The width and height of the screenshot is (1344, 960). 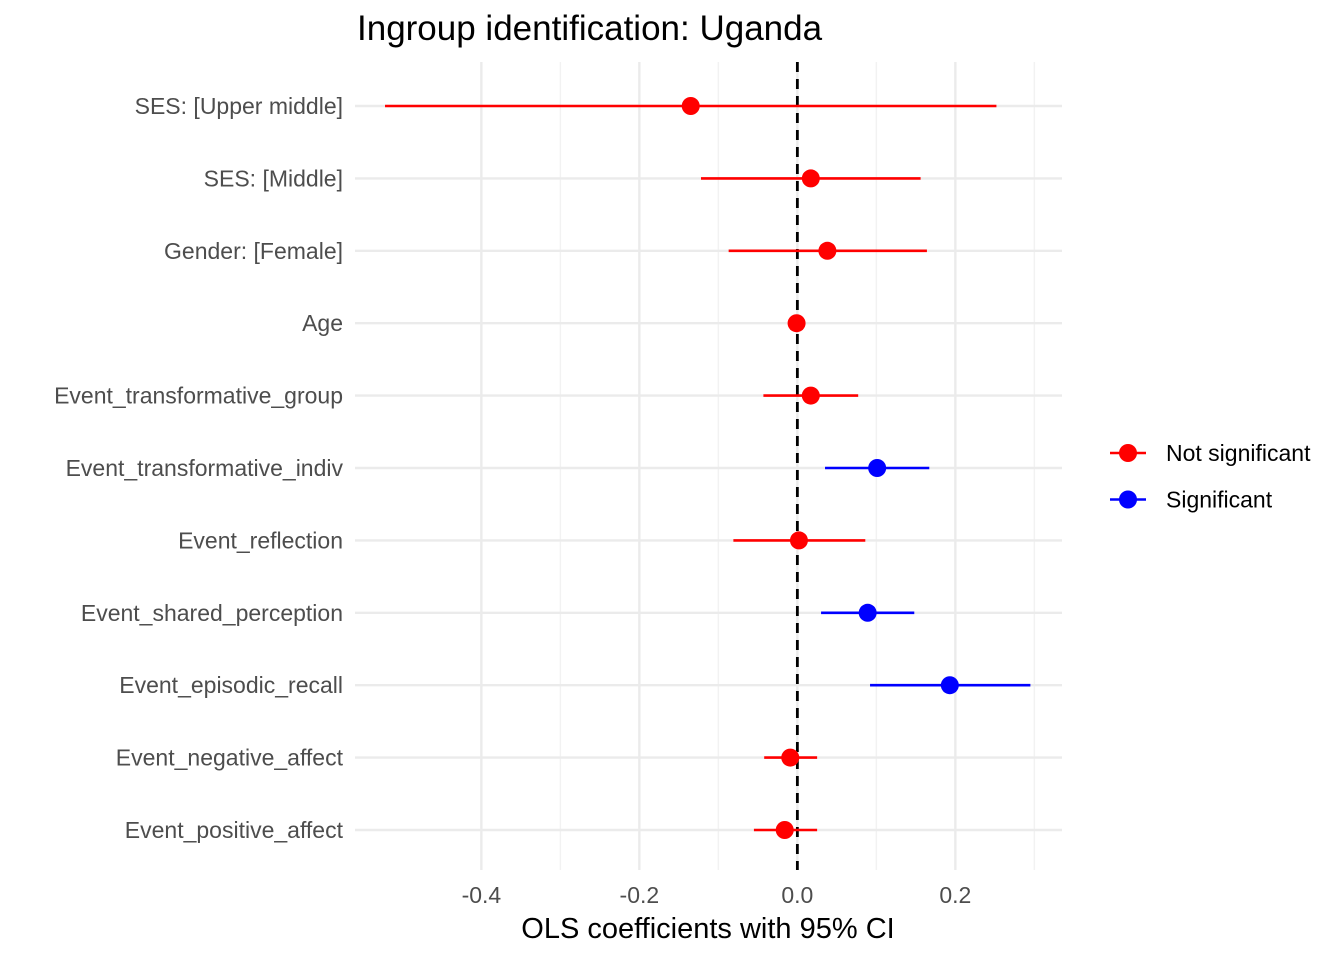 I want to click on x-tick-label: -0.4, so click(x=482, y=895).